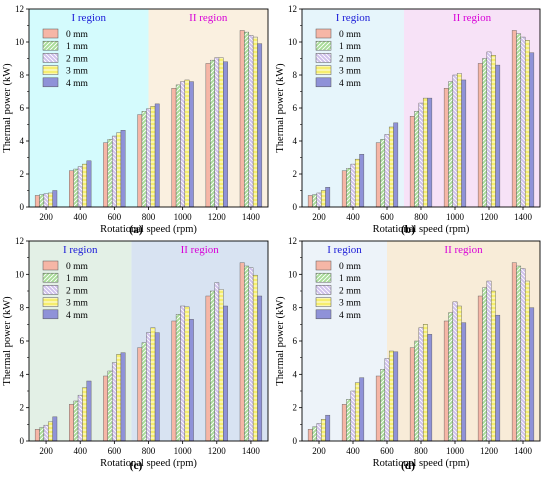 This screenshot has width=550, height=478. I want to click on bar-1200-3mm, so click(221, 365).